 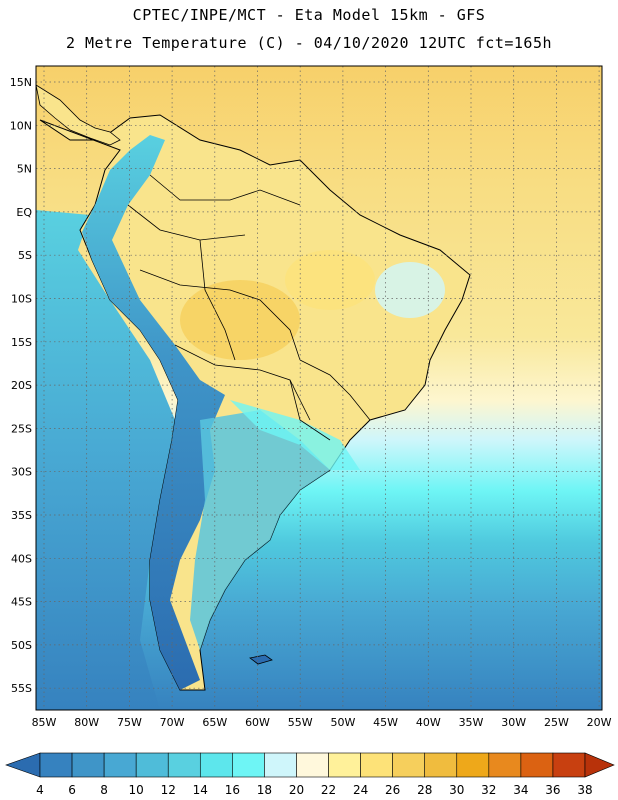 I want to click on colorbar-arrow-low, so click(x=23, y=765).